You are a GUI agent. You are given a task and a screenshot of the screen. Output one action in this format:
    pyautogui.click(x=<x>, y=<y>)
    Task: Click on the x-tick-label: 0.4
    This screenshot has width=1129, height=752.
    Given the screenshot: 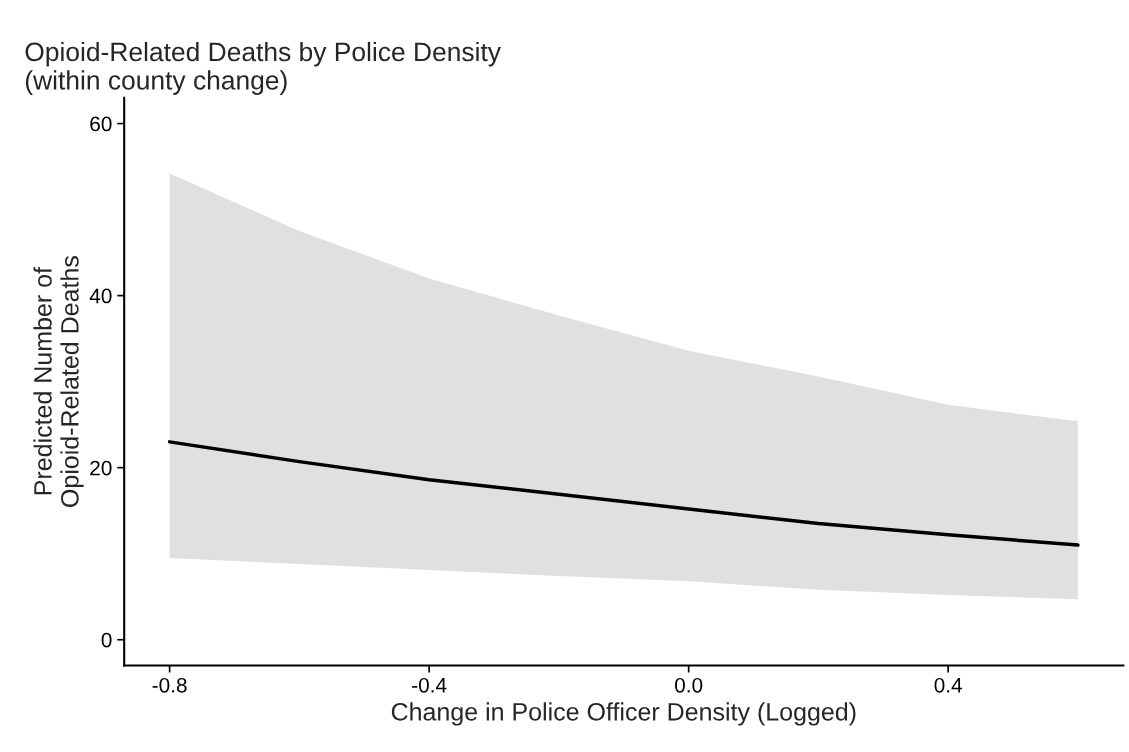 What is the action you would take?
    pyautogui.click(x=948, y=685)
    